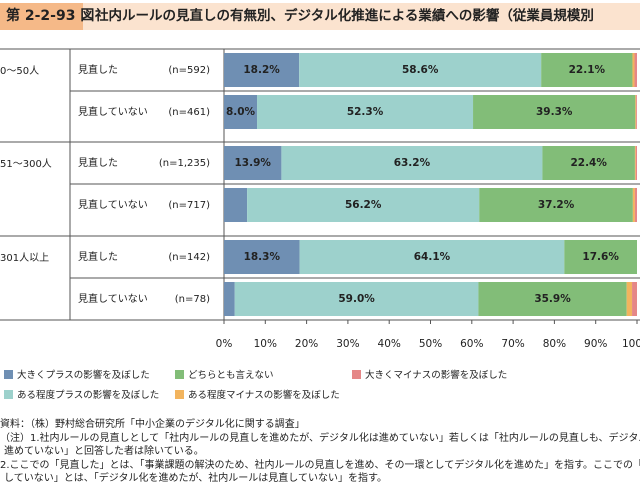  What do you see at coordinates (26, 164) in the screenshot?
I see `group-label: 51～300人` at bounding box center [26, 164].